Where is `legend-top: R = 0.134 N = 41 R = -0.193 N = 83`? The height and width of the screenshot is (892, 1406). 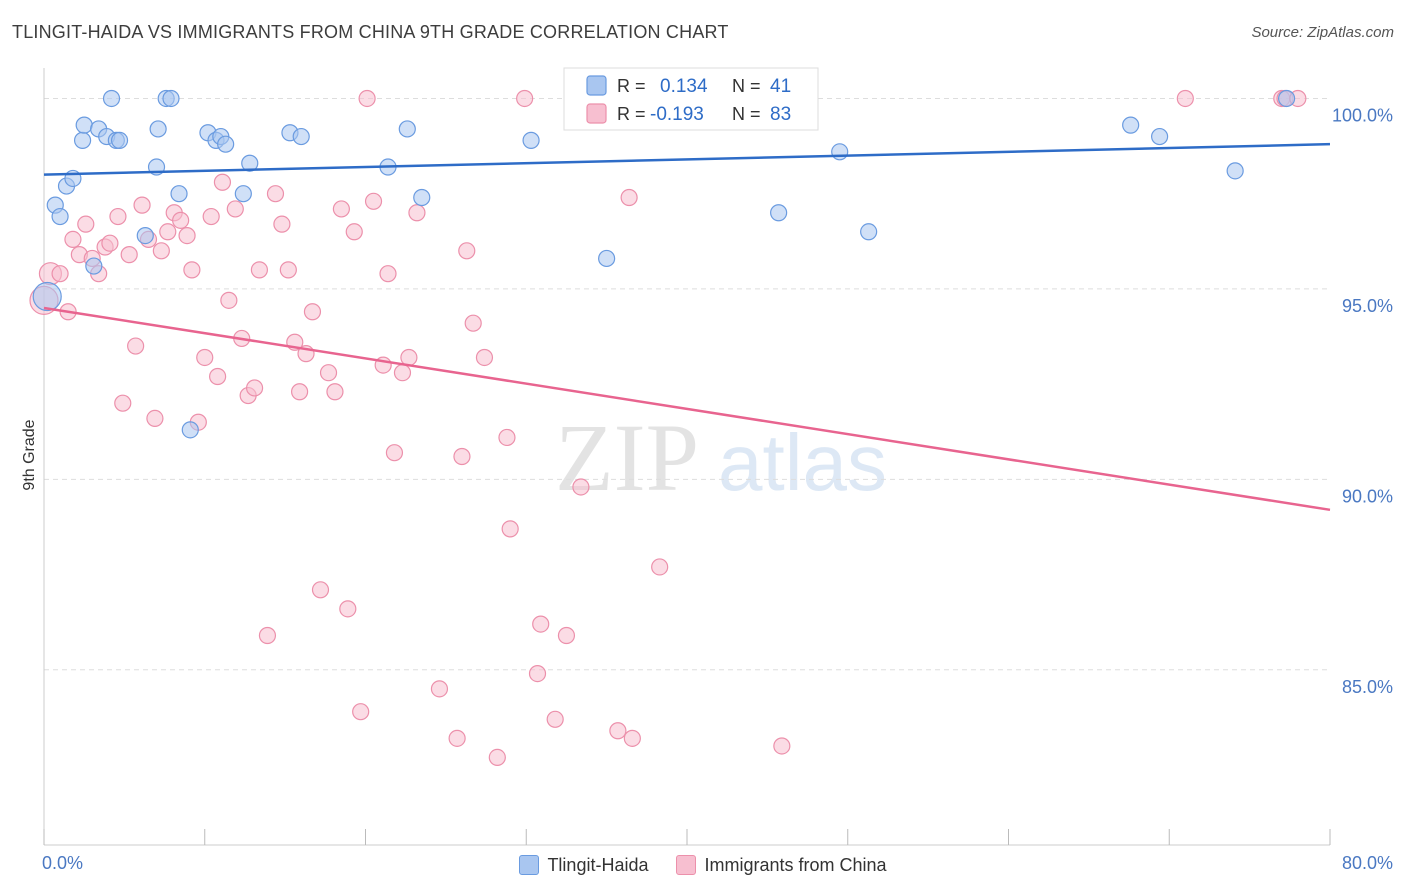
legend-top: R = 0.134 N = 41 R = -0.193 N = 83 is located at coordinates (691, 99).